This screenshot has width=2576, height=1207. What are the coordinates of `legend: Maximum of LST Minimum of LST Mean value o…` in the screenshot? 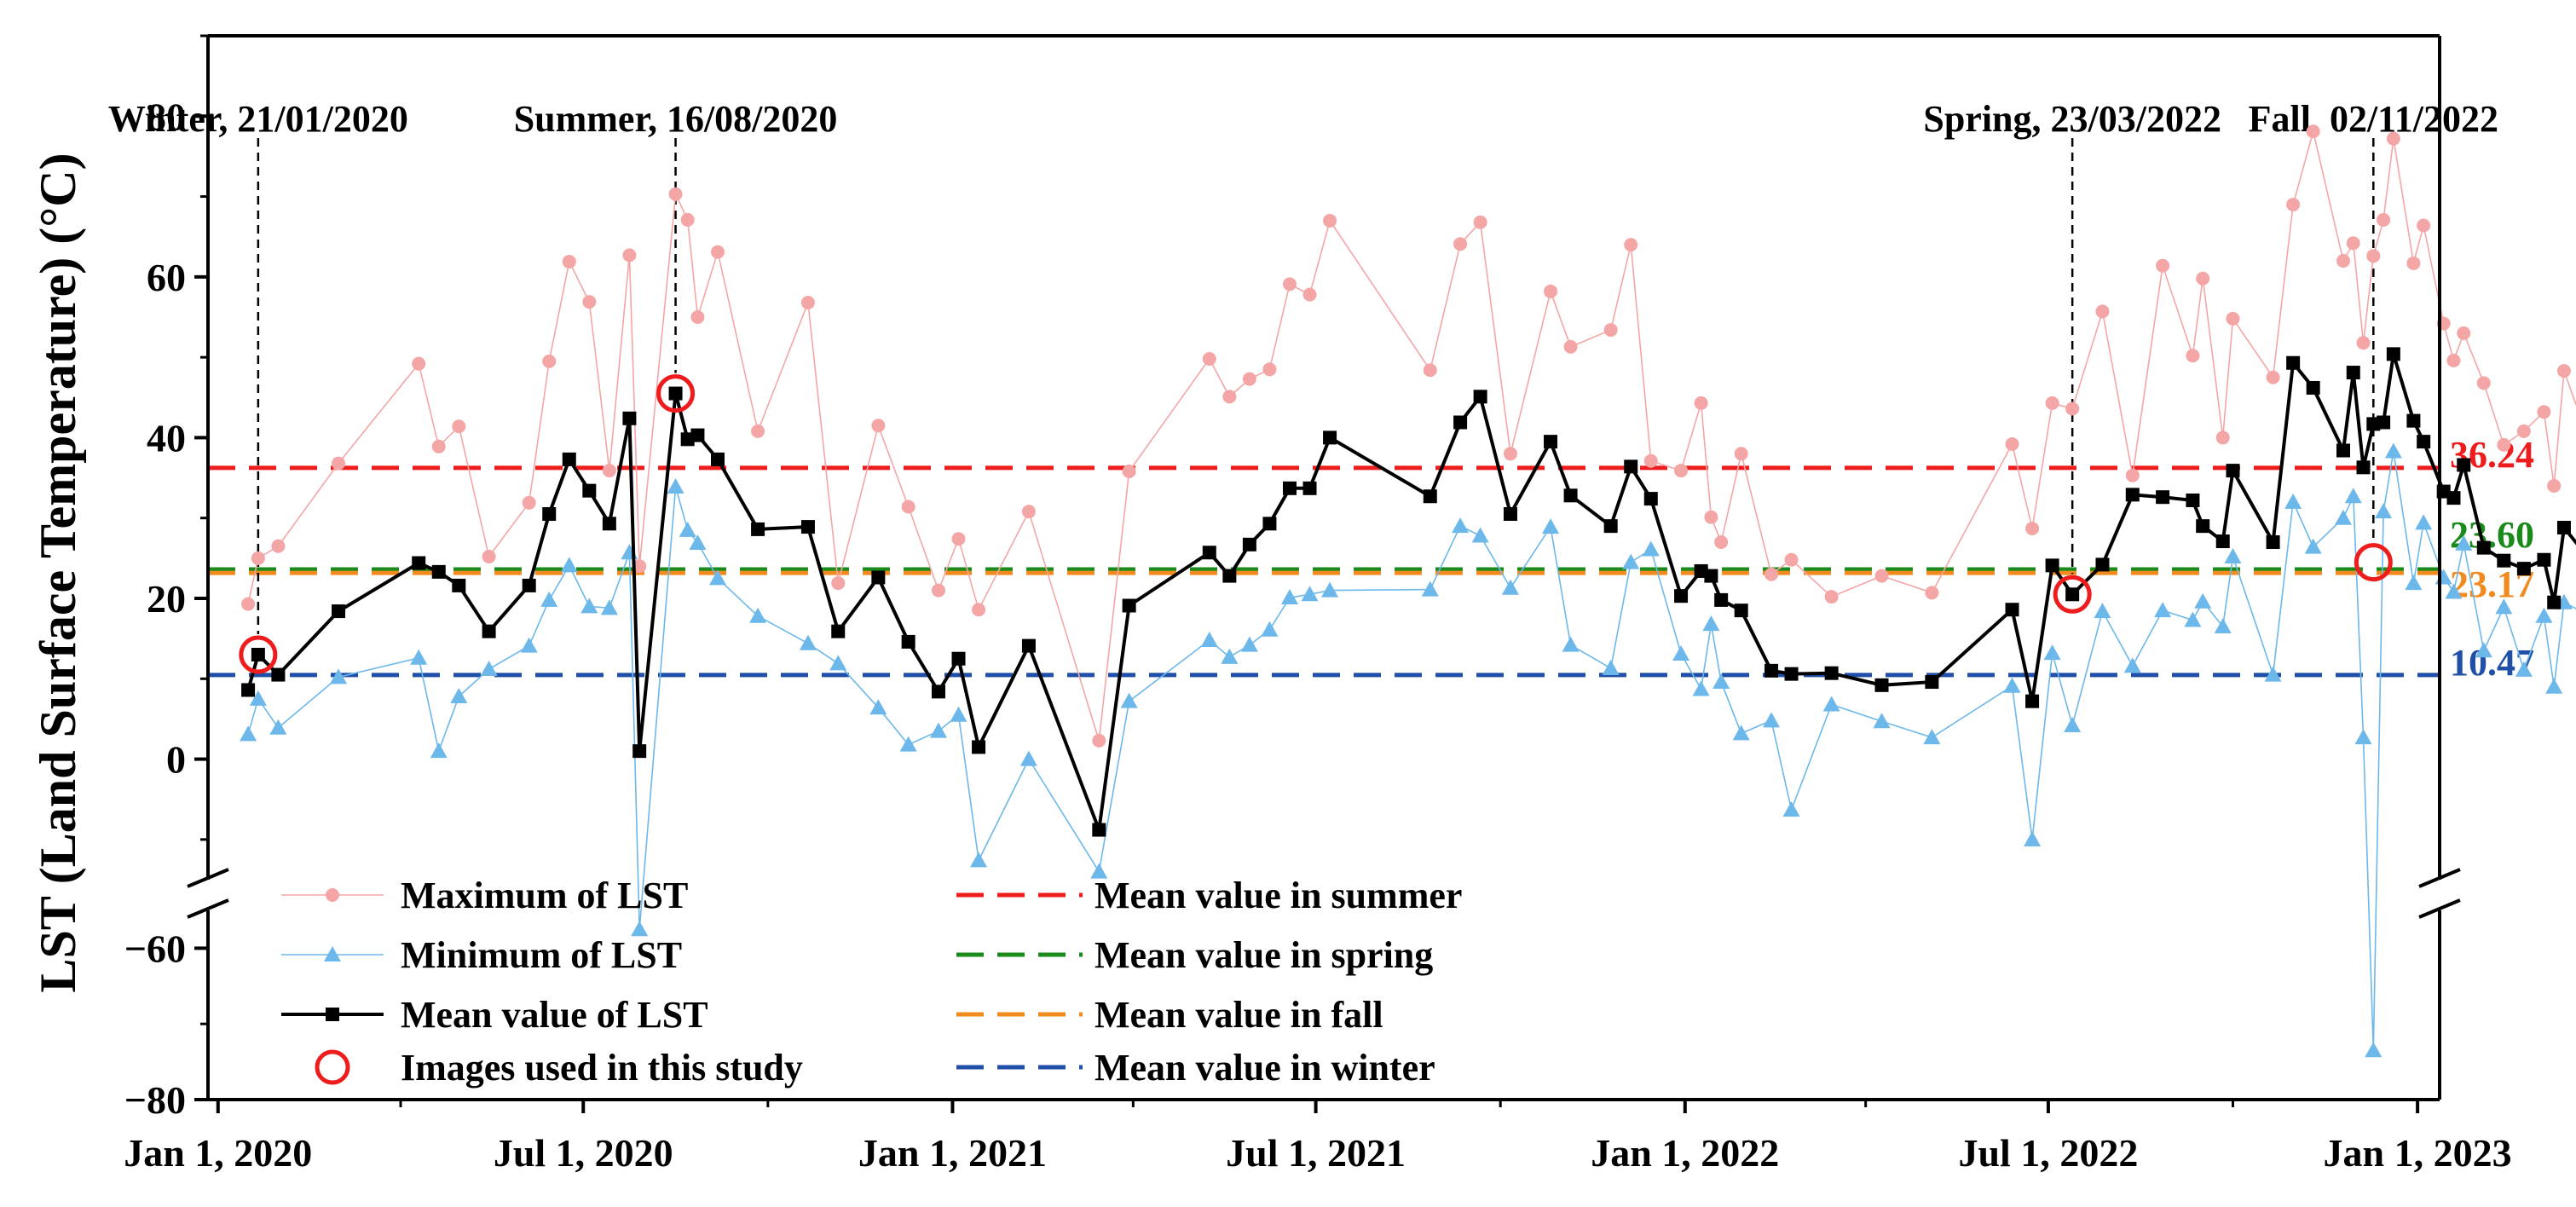 It's located at (871, 982).